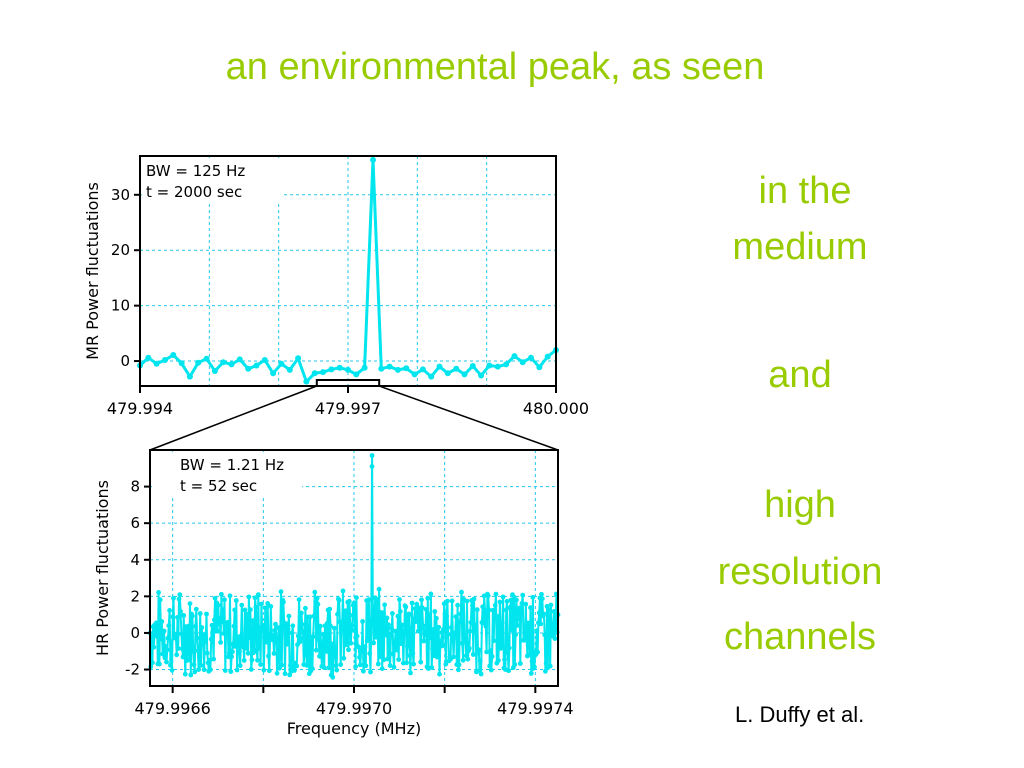 This screenshot has width=1024, height=768. I want to click on zoom-connector-left, so click(233, 418).